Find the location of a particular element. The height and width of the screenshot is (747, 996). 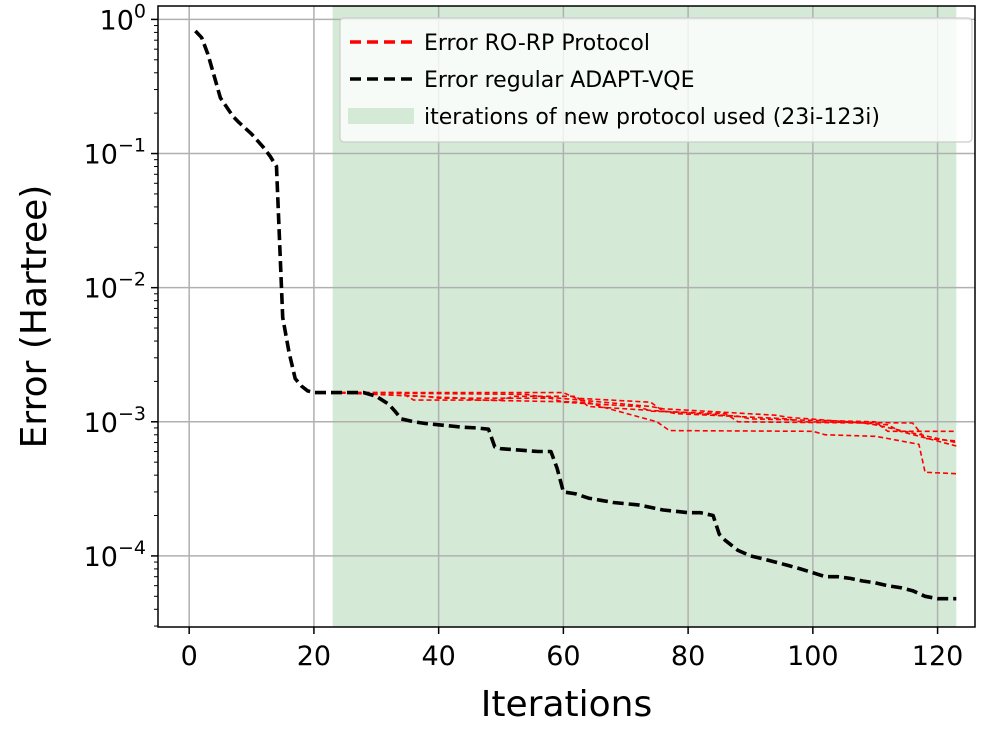

legend-swatch is located at coordinates (381, 116).